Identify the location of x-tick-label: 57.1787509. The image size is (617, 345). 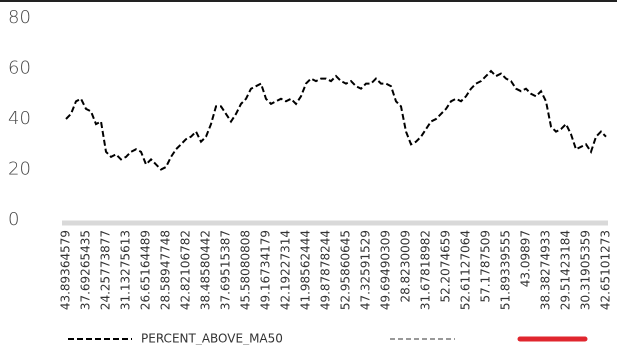
(486, 266).